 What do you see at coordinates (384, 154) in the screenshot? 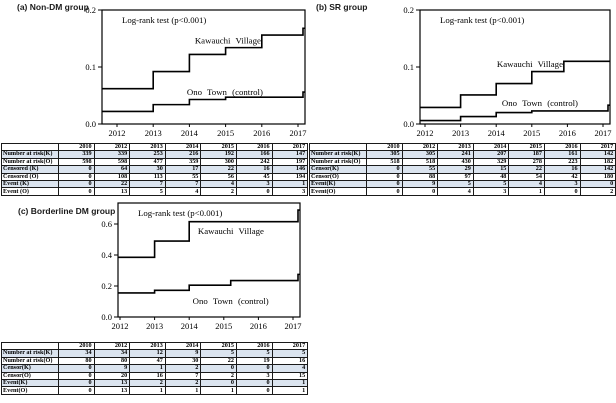
I see `table-cell: 305` at bounding box center [384, 154].